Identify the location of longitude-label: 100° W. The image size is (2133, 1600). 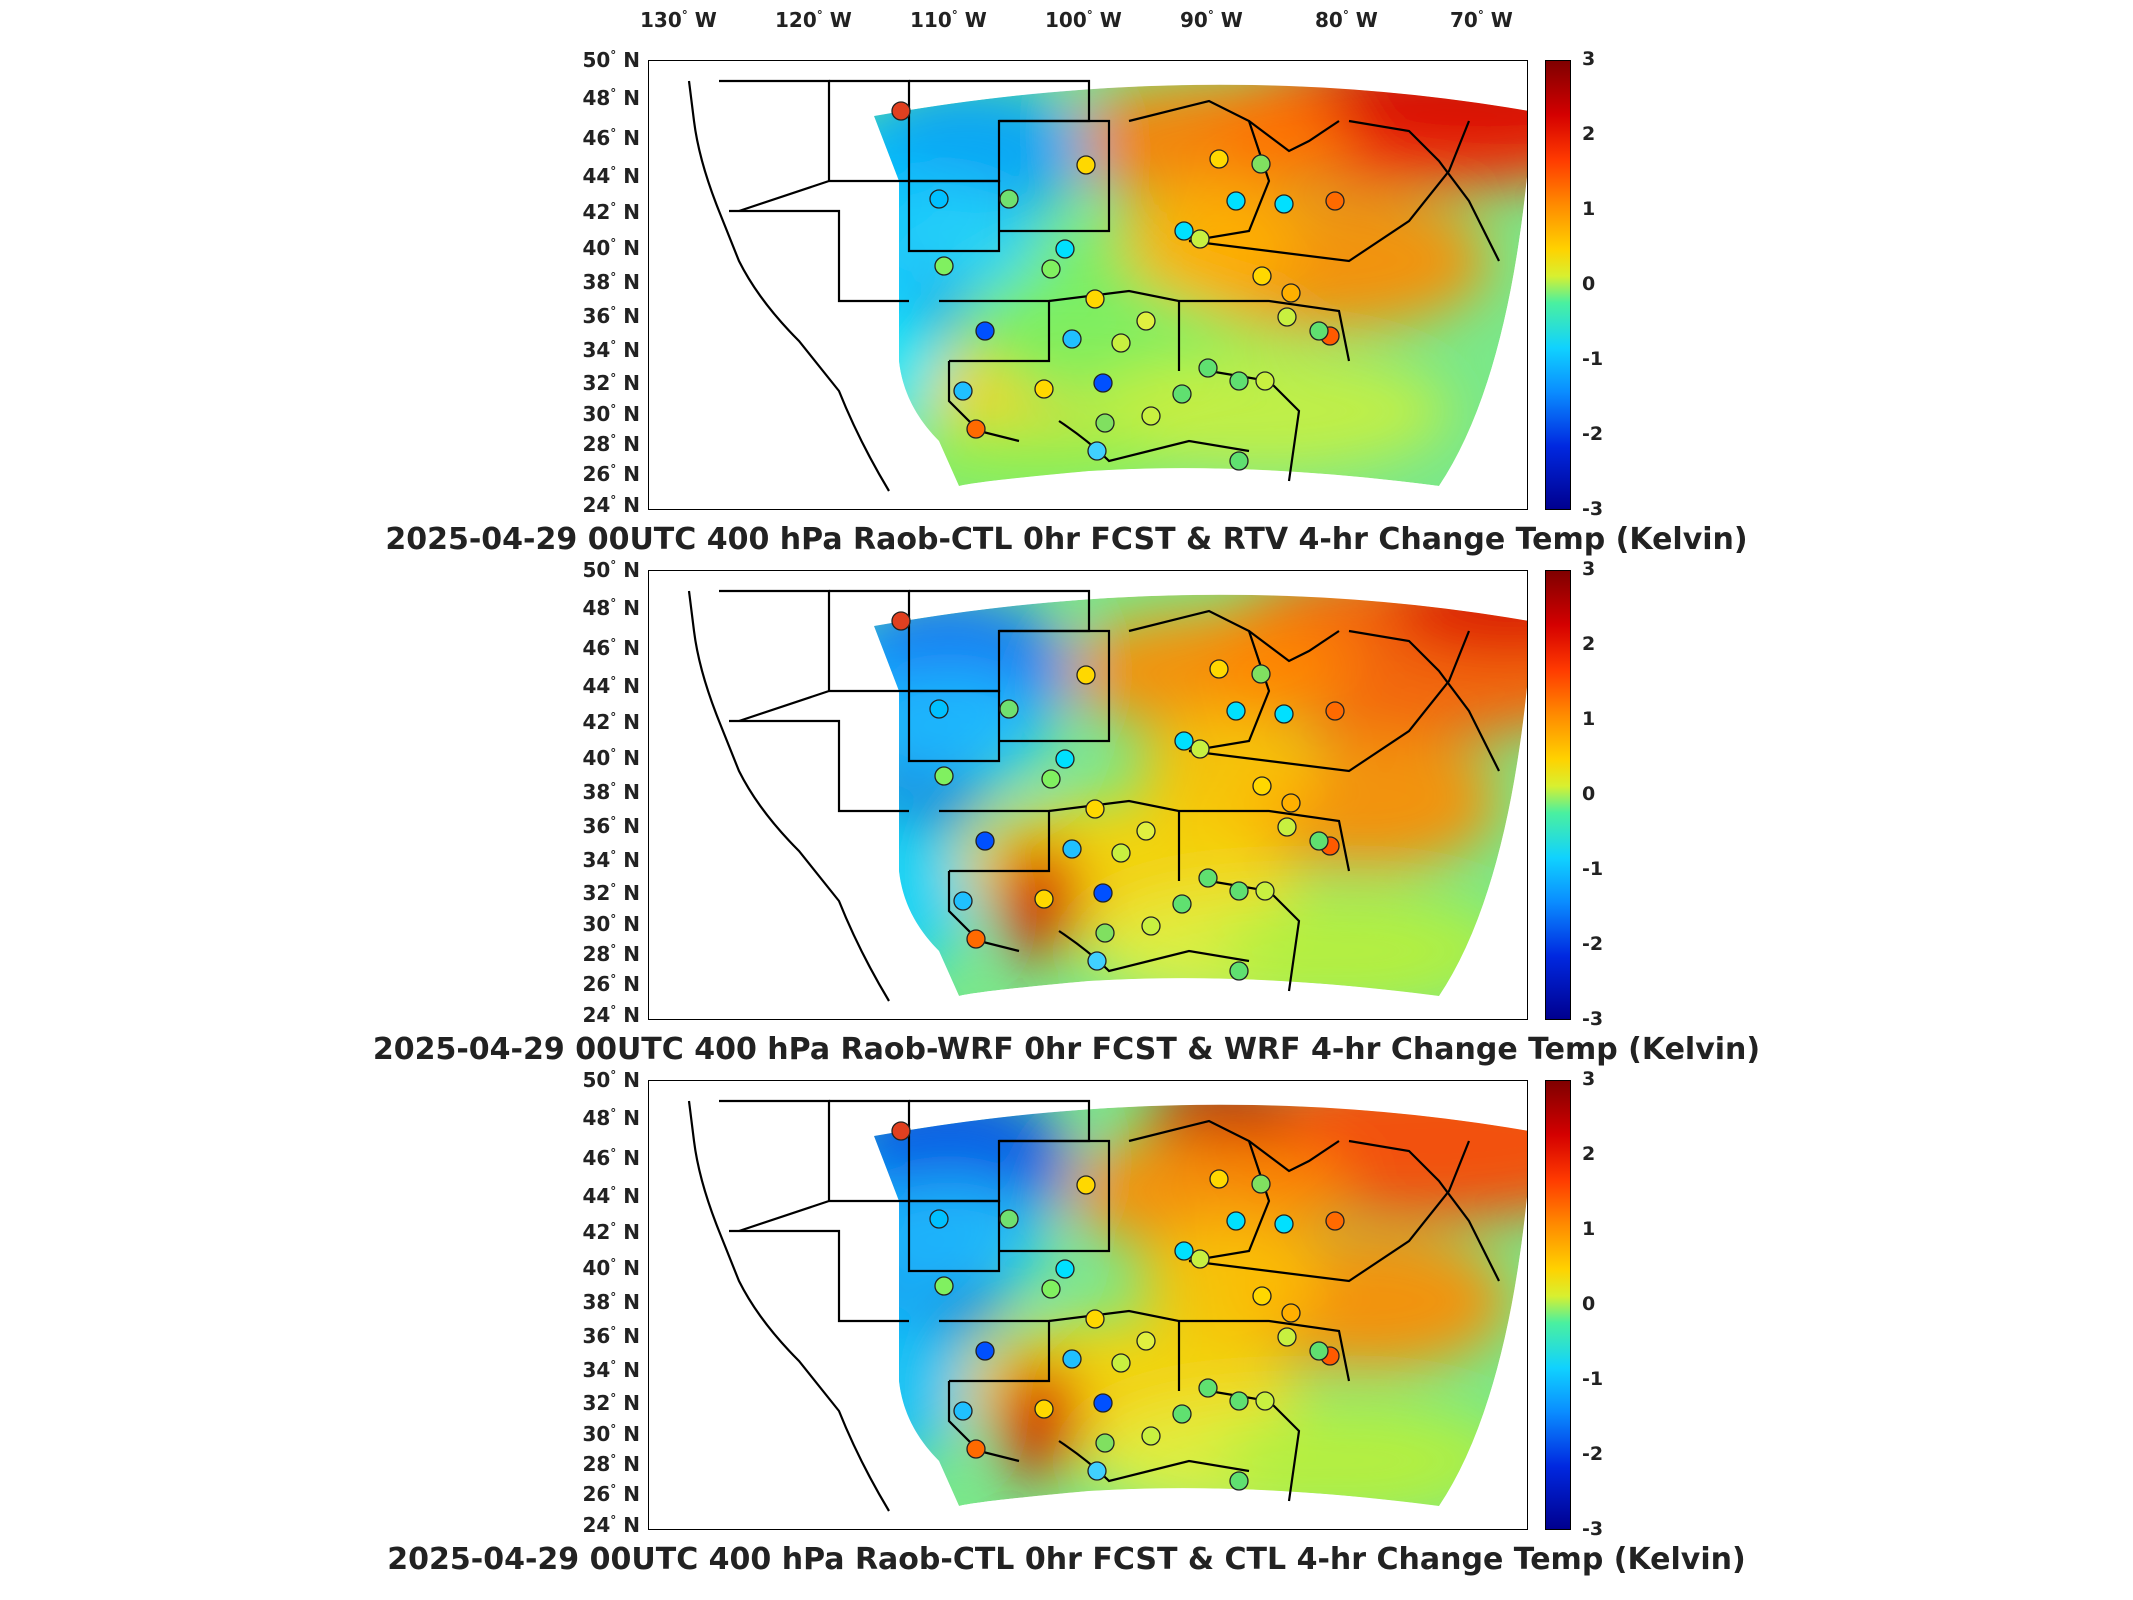
(1083, 20).